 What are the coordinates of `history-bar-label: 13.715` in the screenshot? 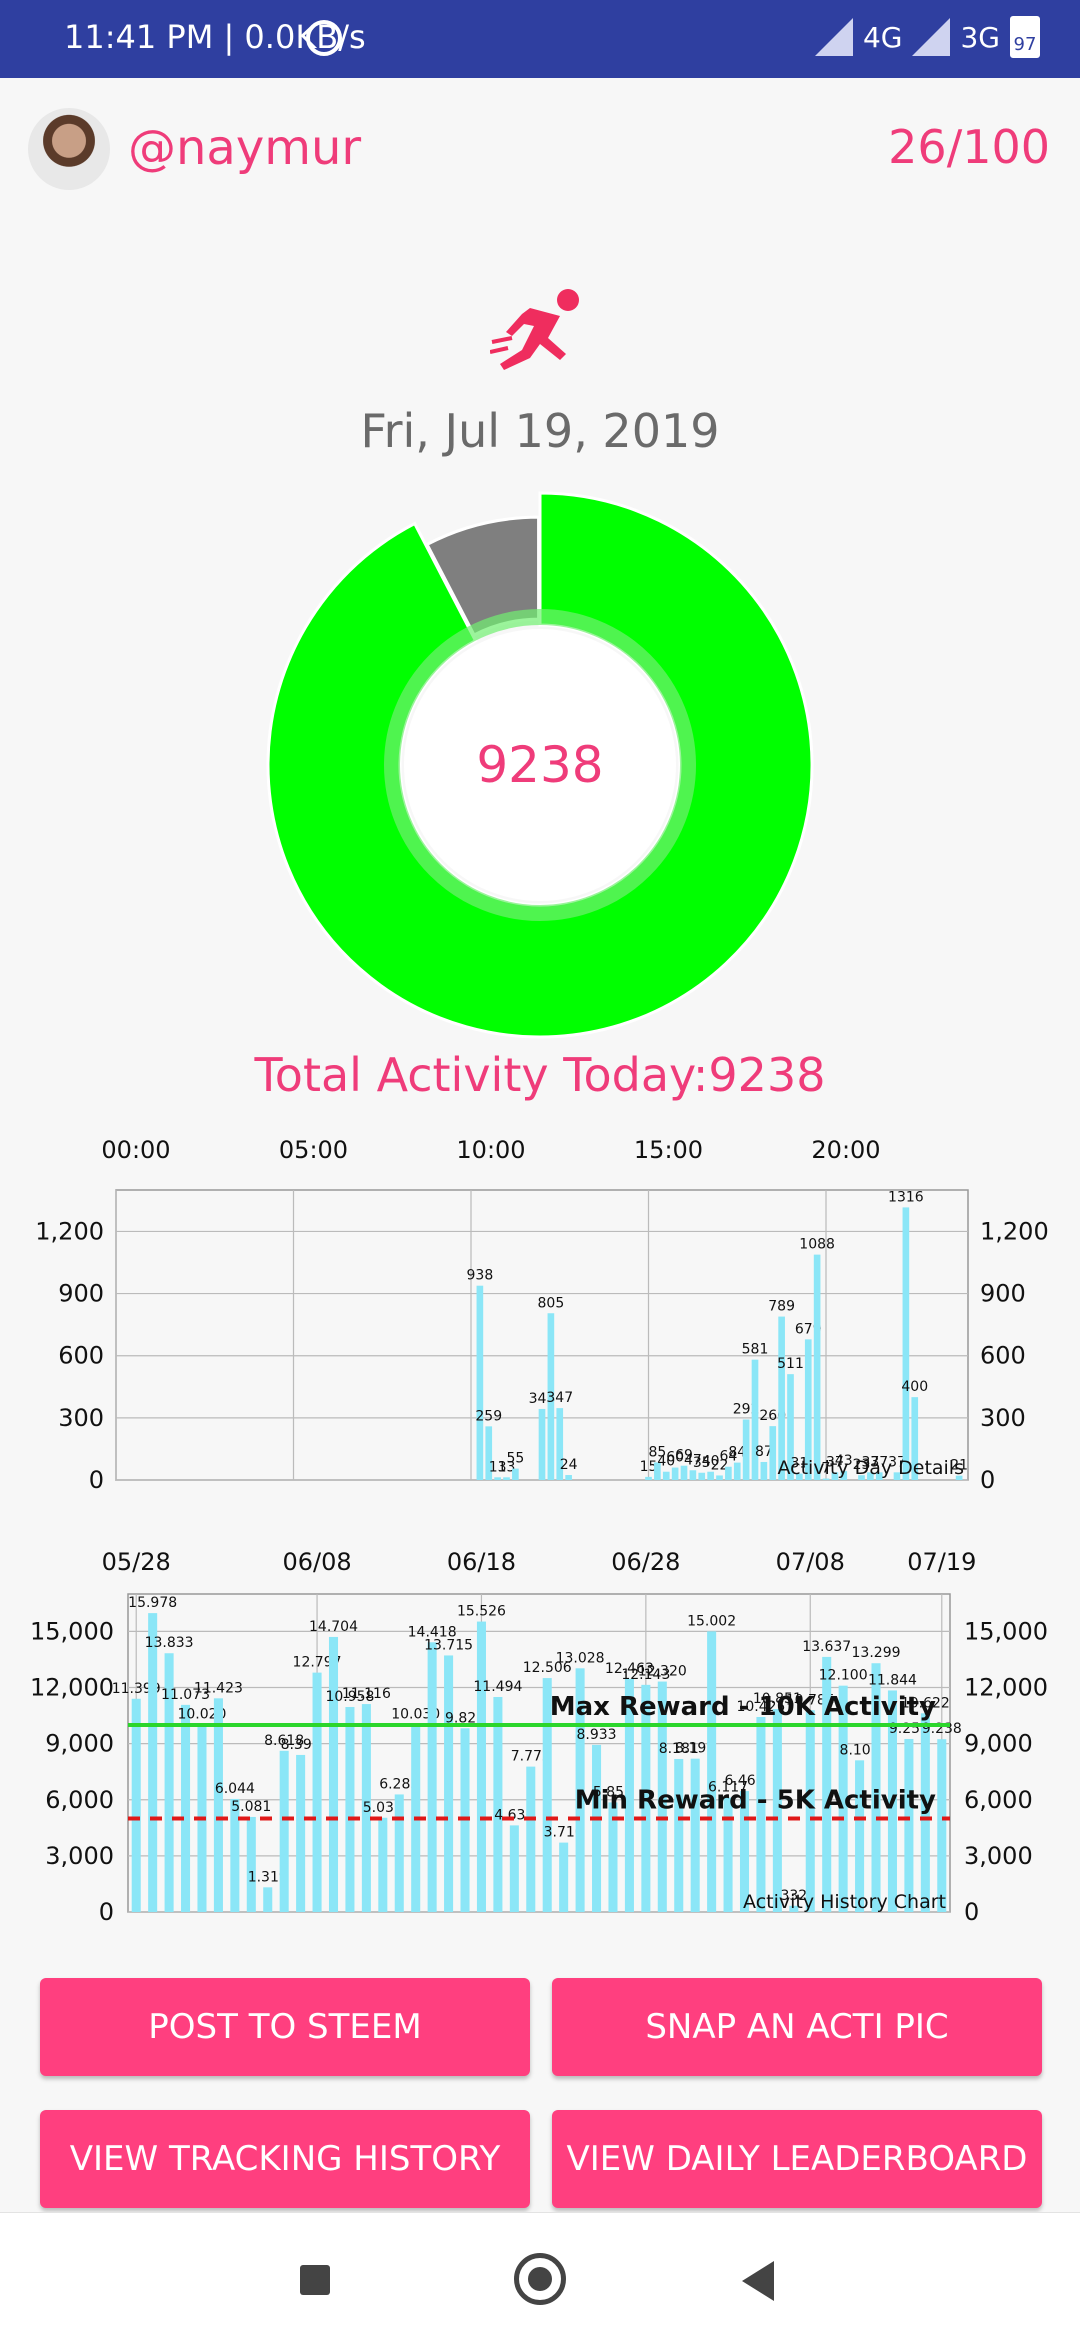 It's located at (448, 1645).